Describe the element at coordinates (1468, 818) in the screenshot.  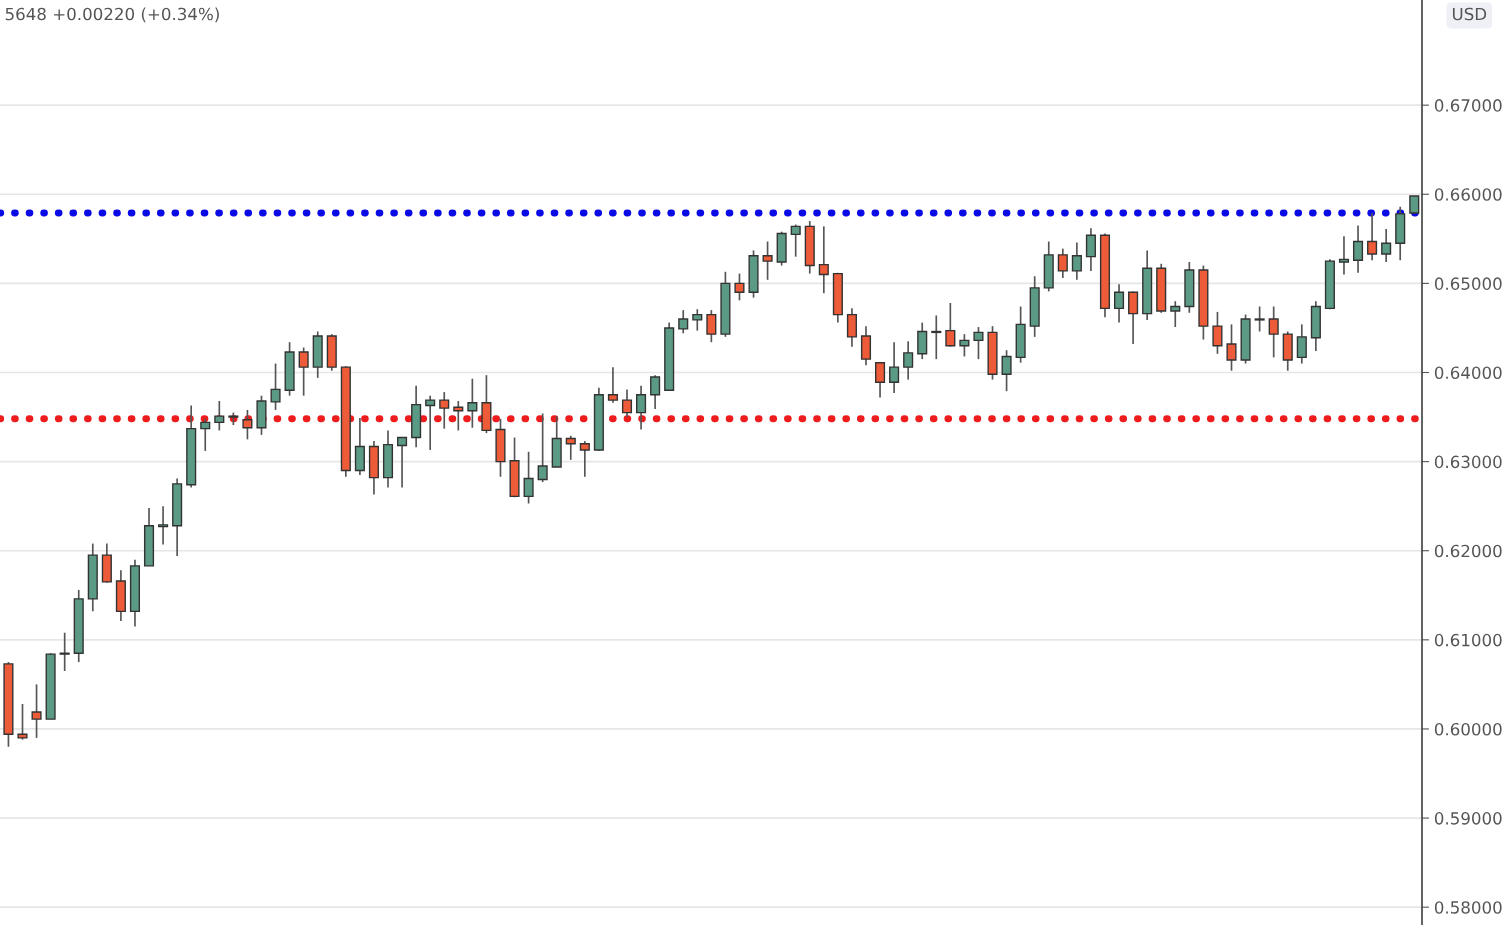
I see `y-tick-label: 0.59000` at that location.